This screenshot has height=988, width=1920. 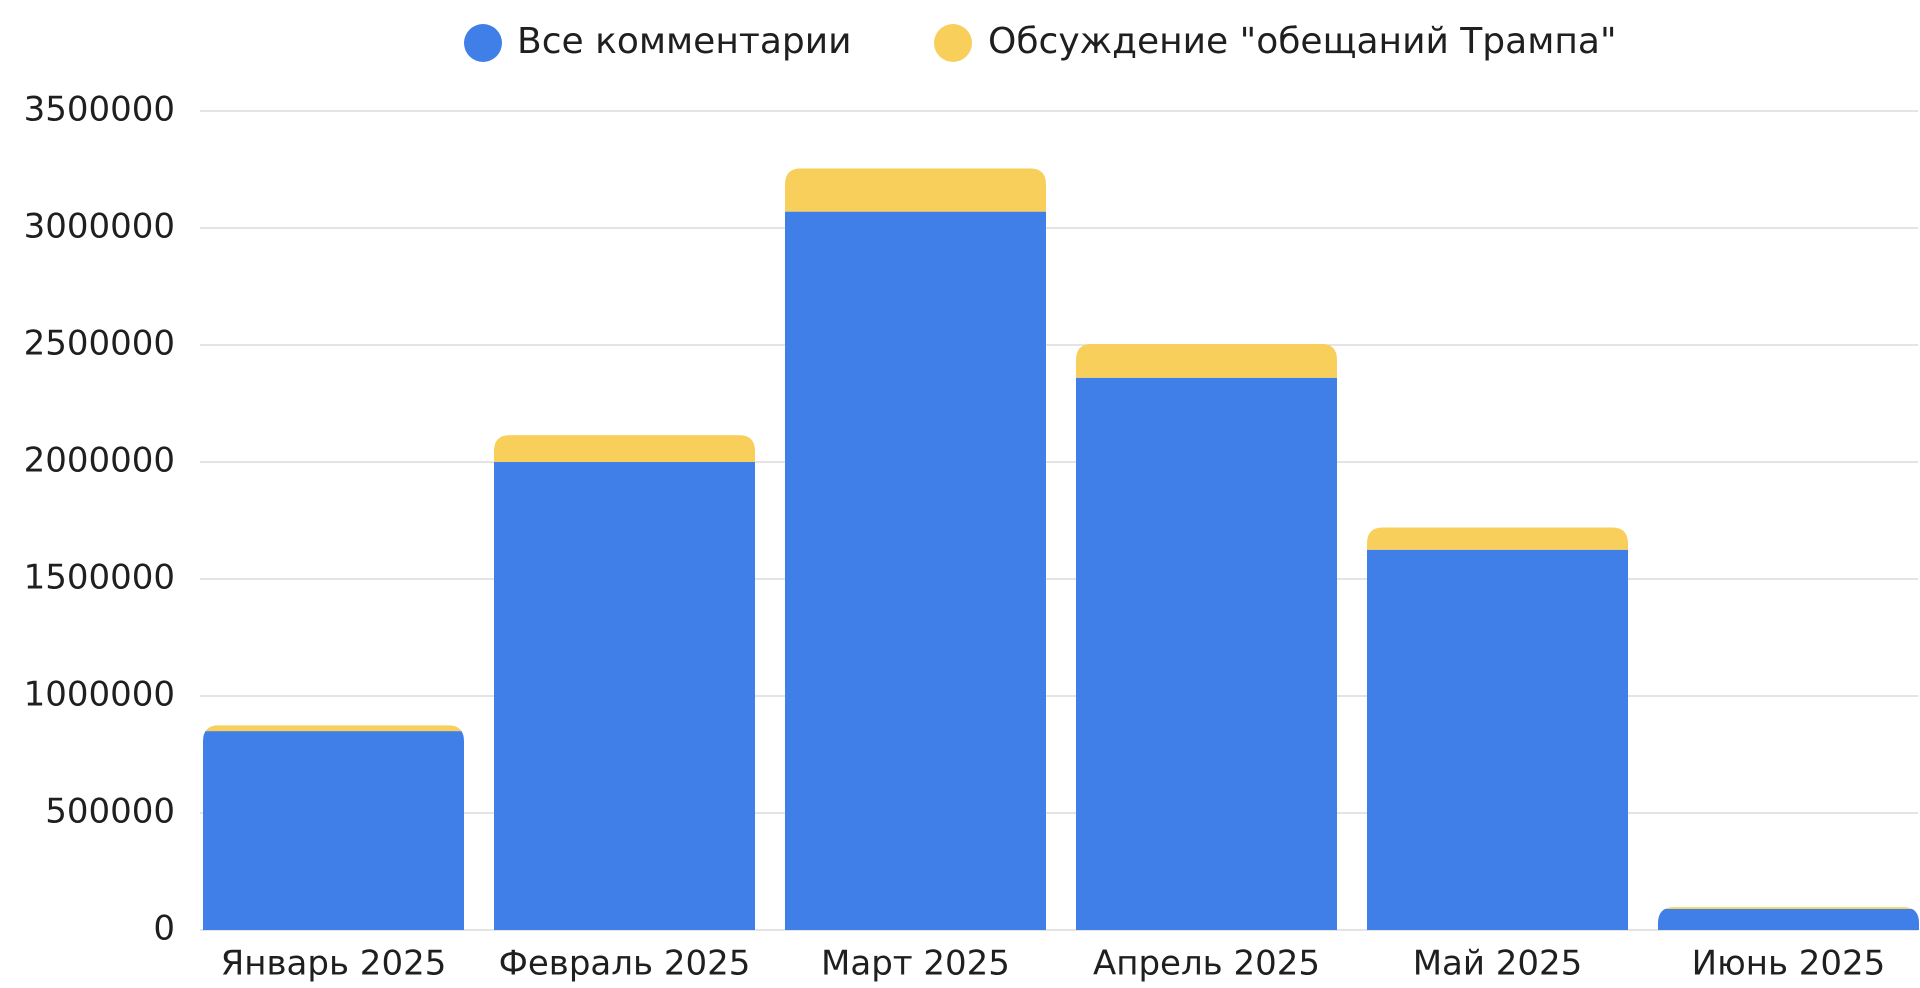 What do you see at coordinates (99, 578) in the screenshot?
I see `y-tick-label: 1500000` at bounding box center [99, 578].